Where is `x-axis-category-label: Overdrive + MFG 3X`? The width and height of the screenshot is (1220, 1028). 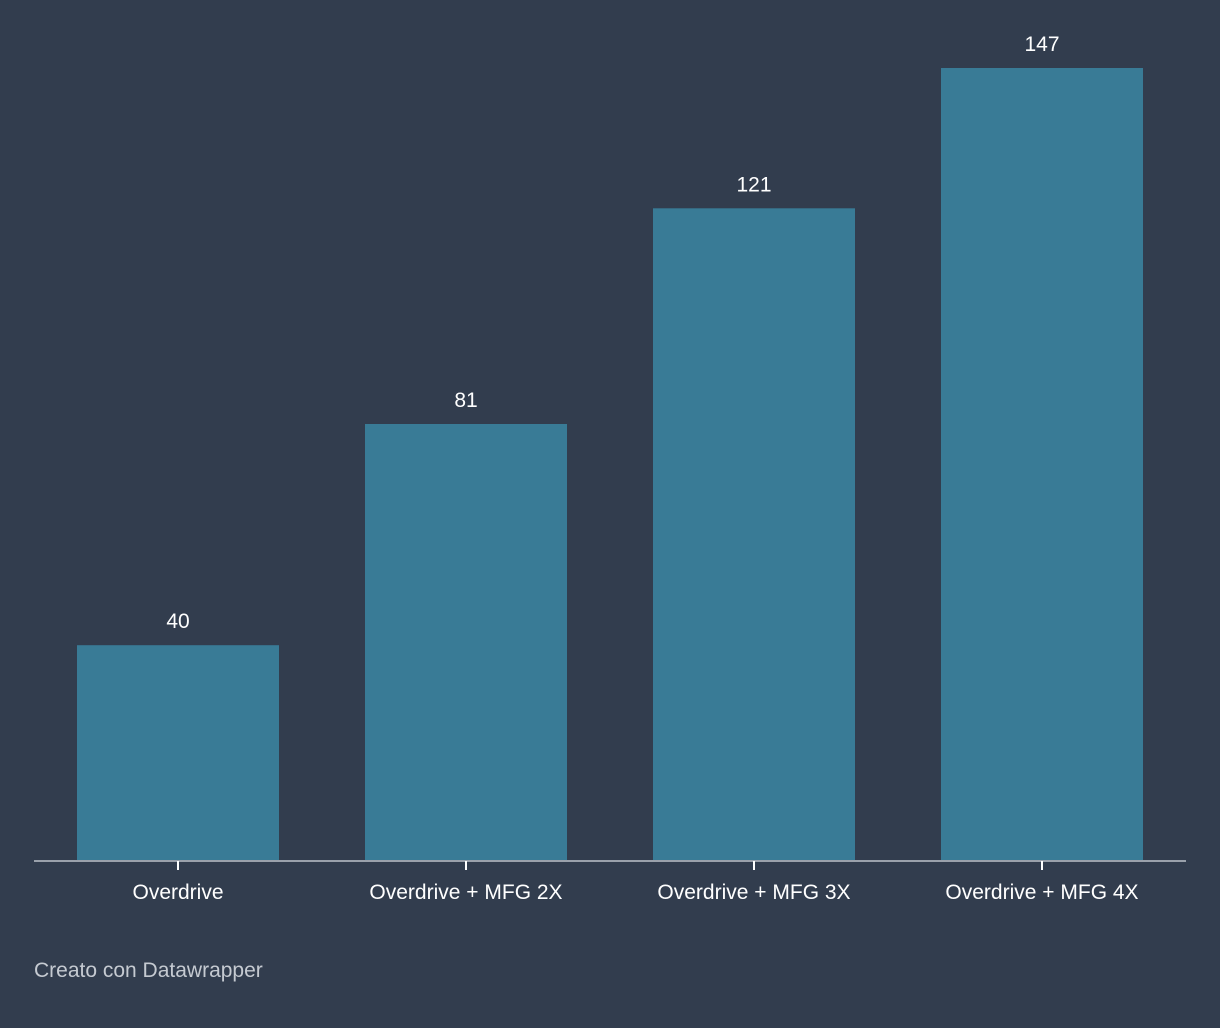 x-axis-category-label: Overdrive + MFG 3X is located at coordinates (753, 892).